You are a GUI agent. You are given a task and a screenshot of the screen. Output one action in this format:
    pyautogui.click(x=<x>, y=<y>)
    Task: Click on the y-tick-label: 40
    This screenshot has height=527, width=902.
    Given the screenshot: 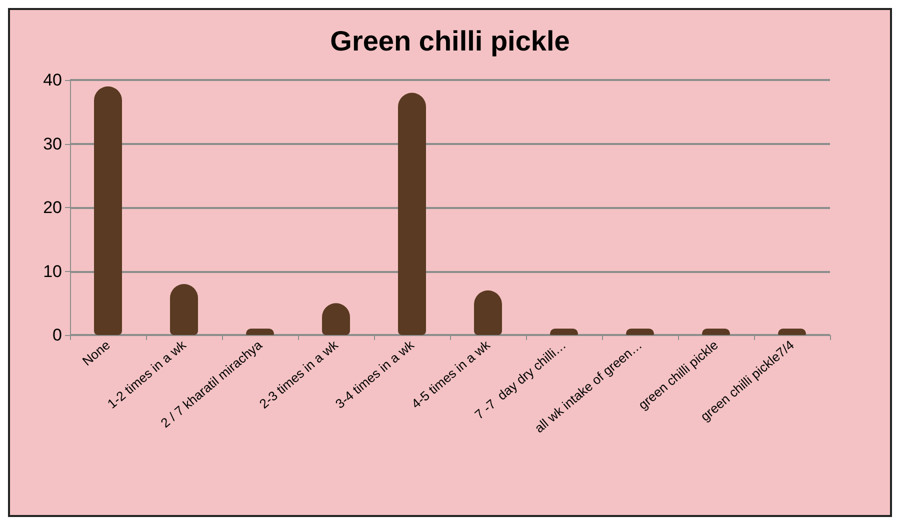 What is the action you would take?
    pyautogui.click(x=52, y=80)
    